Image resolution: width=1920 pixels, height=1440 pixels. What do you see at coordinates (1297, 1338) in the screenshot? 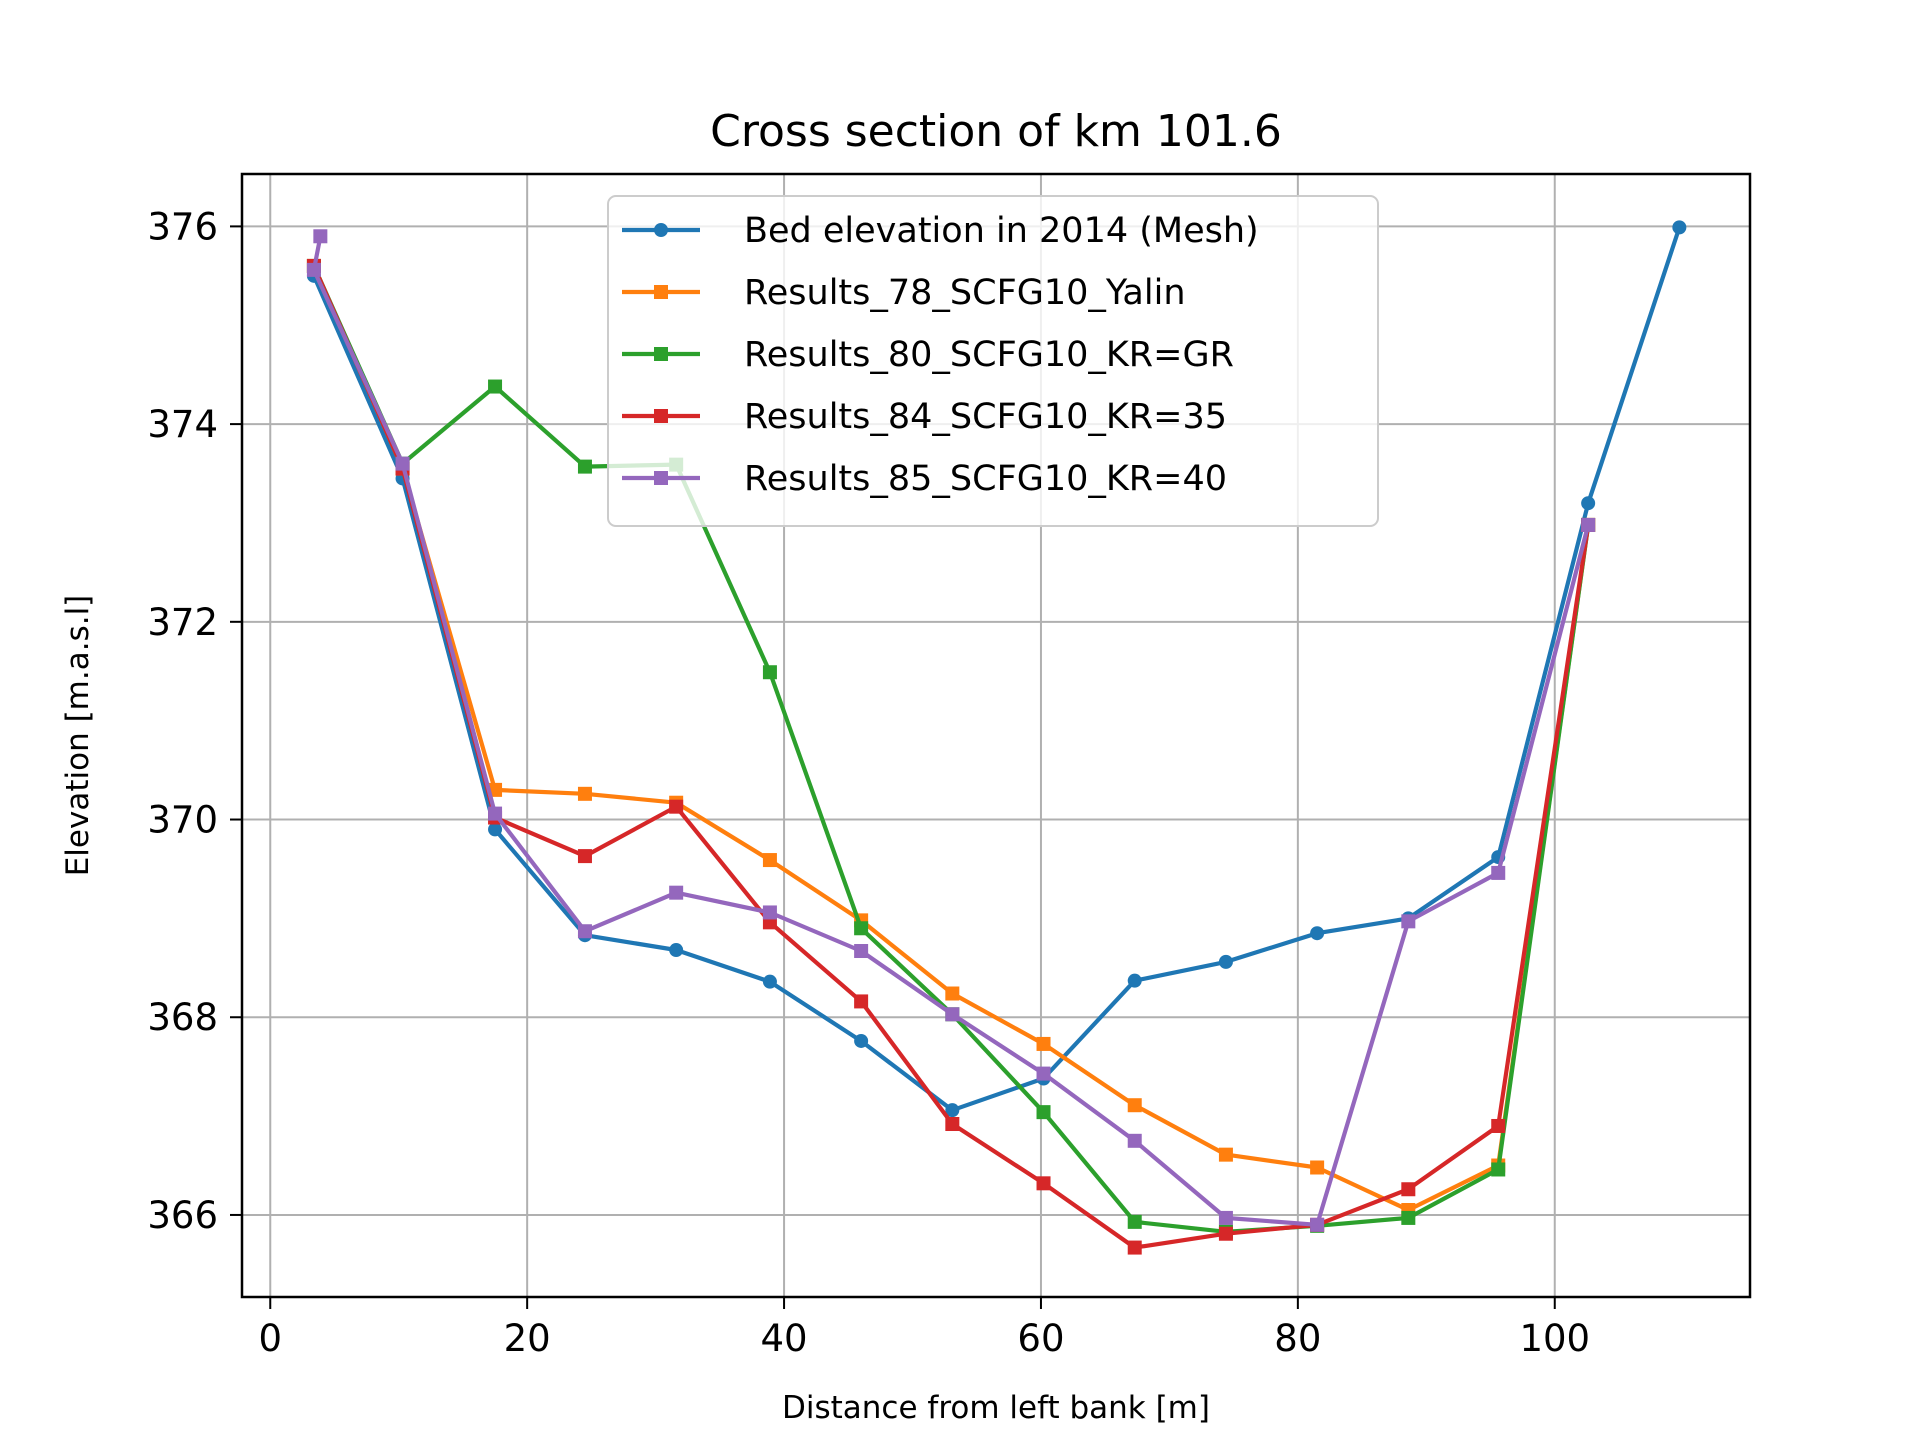
I see `x-tick-label: 80` at bounding box center [1297, 1338].